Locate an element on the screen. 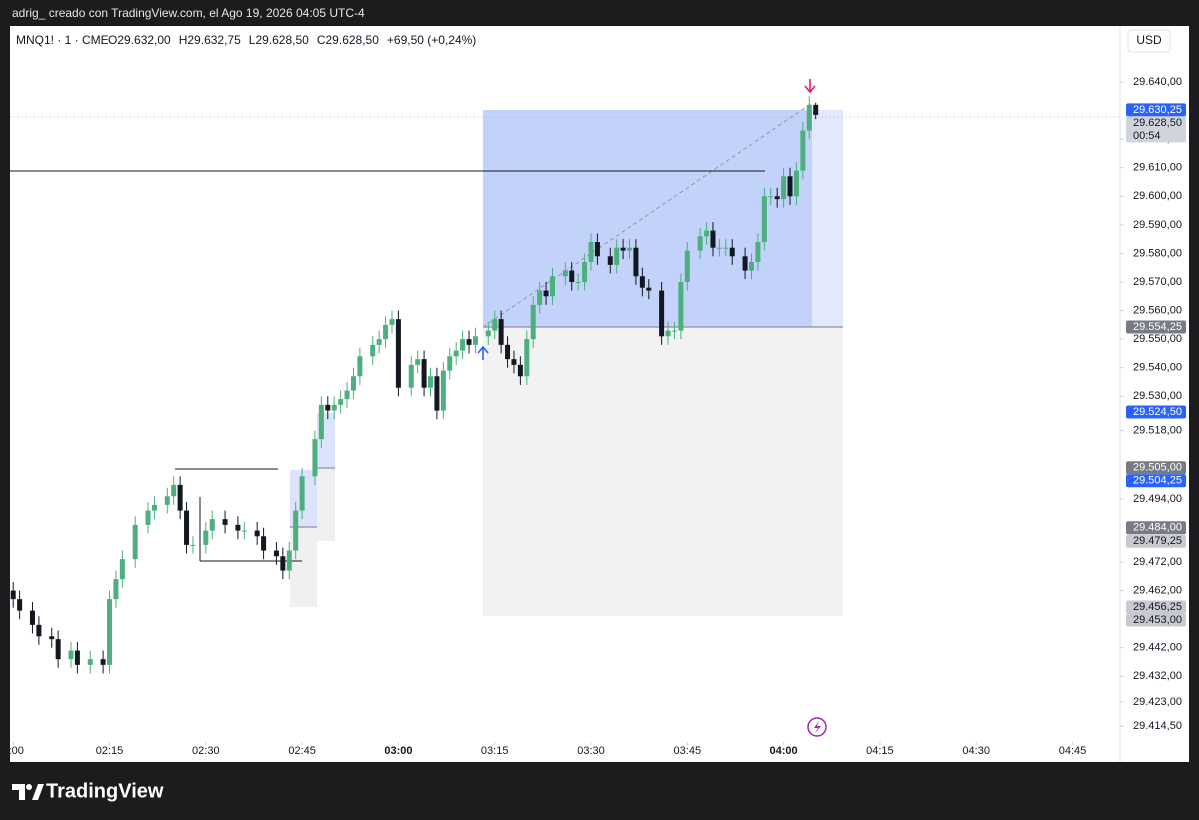 The height and width of the screenshot is (820, 1199). price-label: 29.505,00 is located at coordinates (1157, 468).